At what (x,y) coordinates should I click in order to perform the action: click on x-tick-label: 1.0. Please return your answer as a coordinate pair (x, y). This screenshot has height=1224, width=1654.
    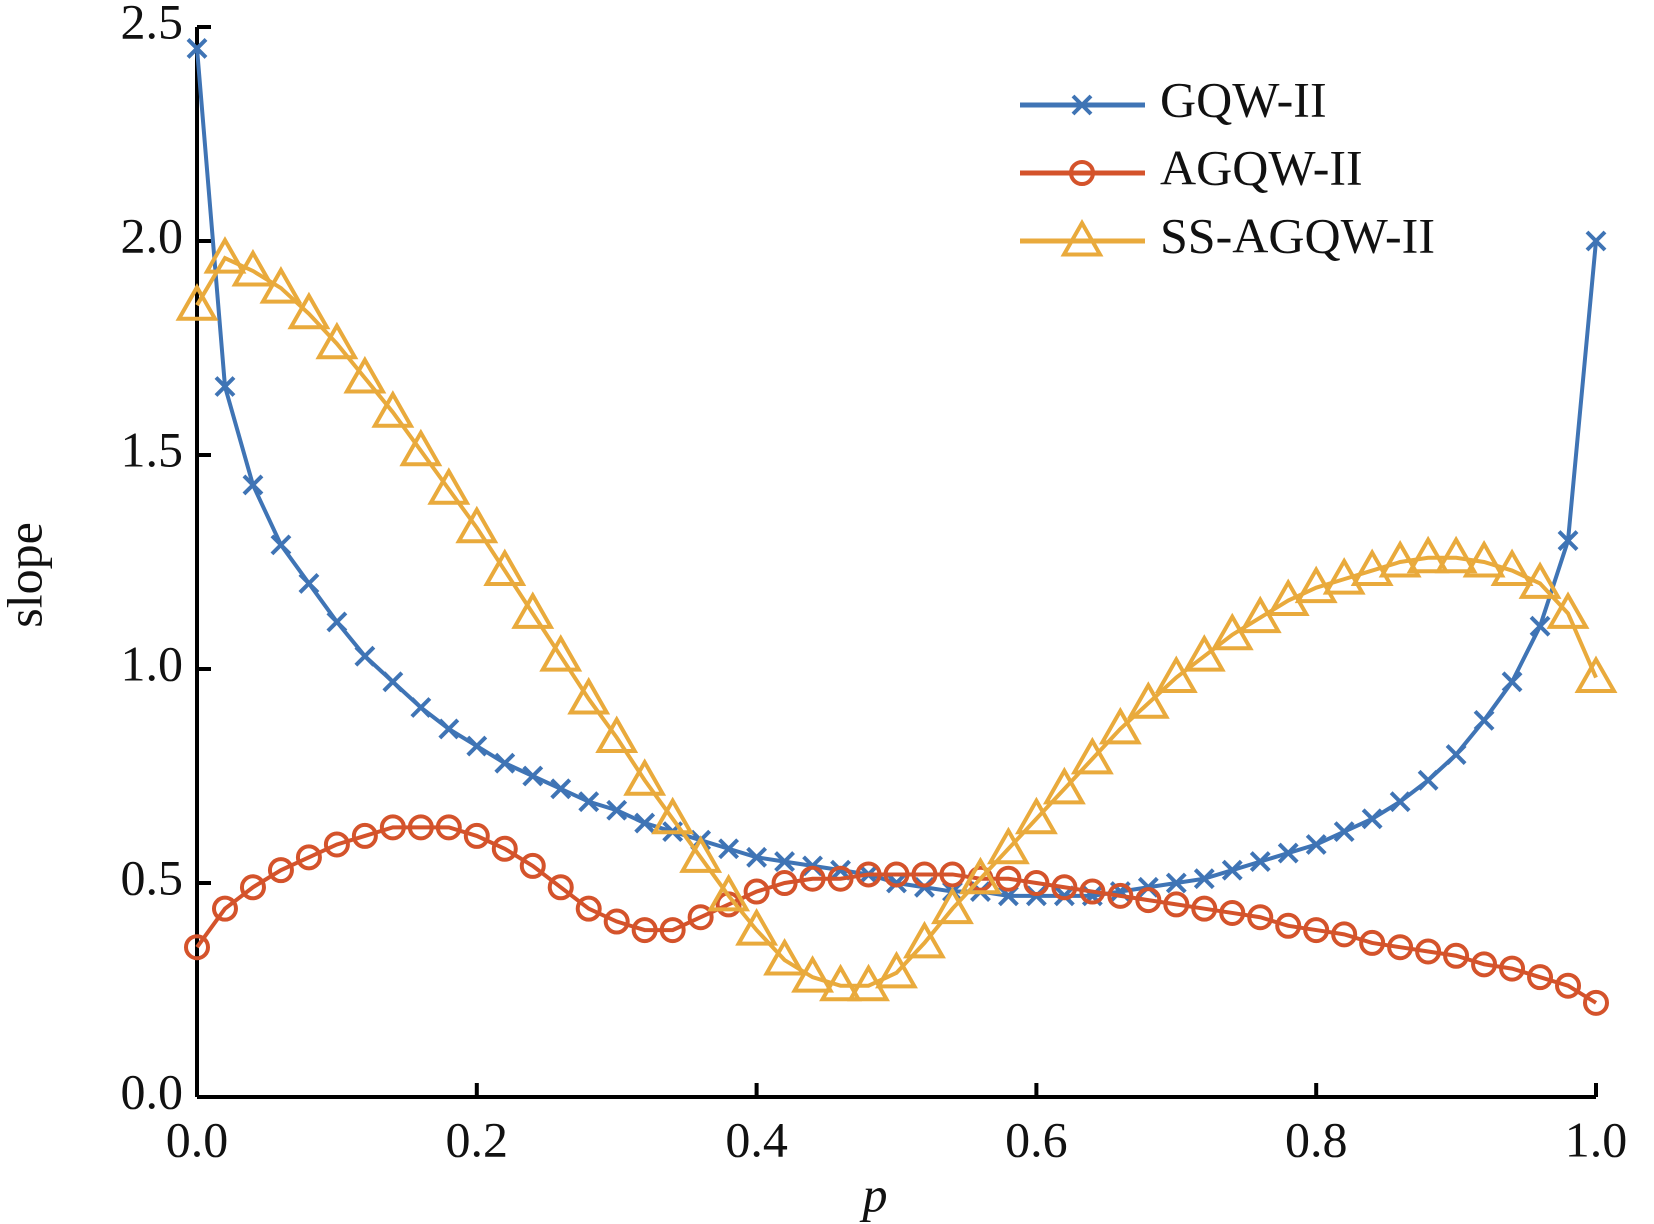
    Looking at the image, I should click on (1596, 1139).